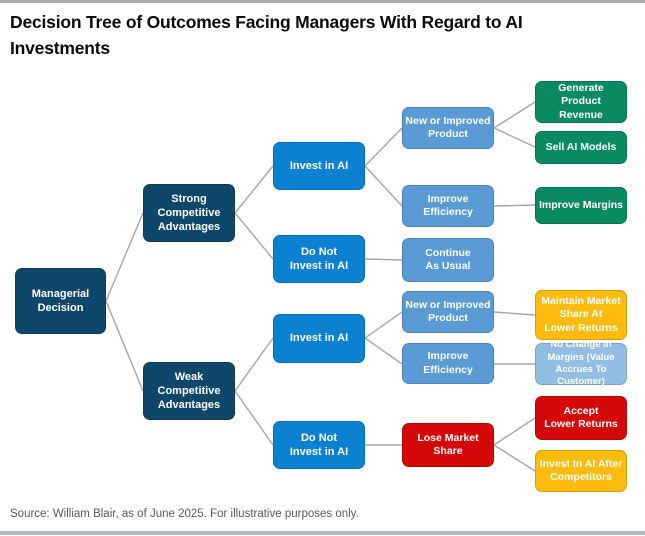 The image size is (645, 536). What do you see at coordinates (581, 315) in the screenshot?
I see `node-maintain-market-share: Maintain Market Share At Lower Returns` at bounding box center [581, 315].